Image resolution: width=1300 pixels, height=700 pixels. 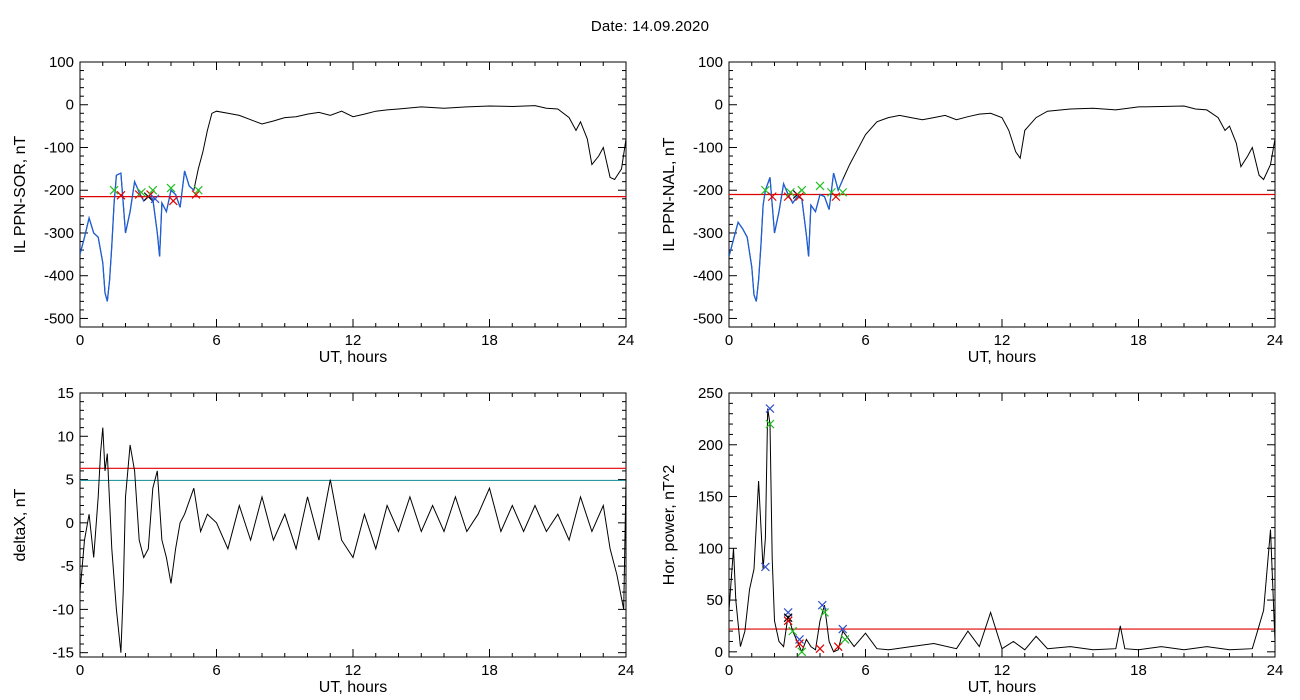 What do you see at coordinates (710, 497) in the screenshot?
I see `y-tick-label: 150` at bounding box center [710, 497].